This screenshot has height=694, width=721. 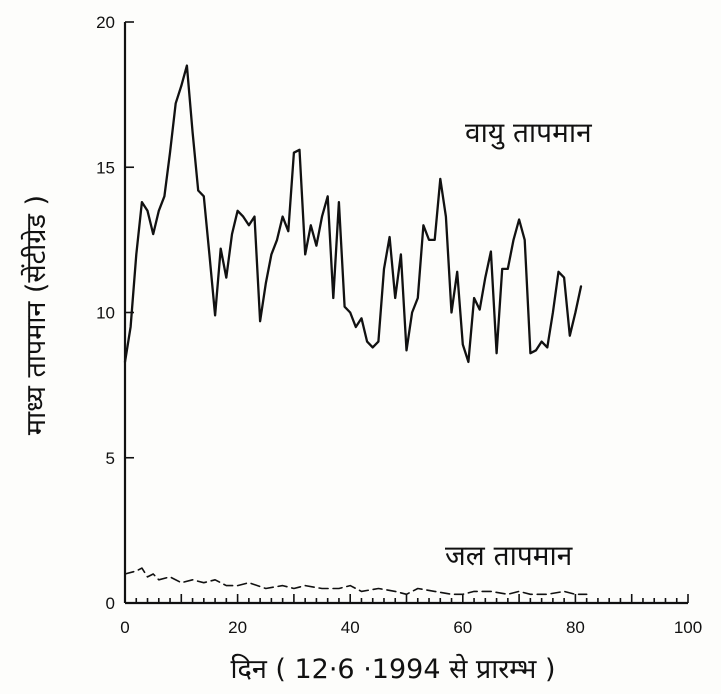 What do you see at coordinates (688, 627) in the screenshot?
I see `x-tick-label: 100` at bounding box center [688, 627].